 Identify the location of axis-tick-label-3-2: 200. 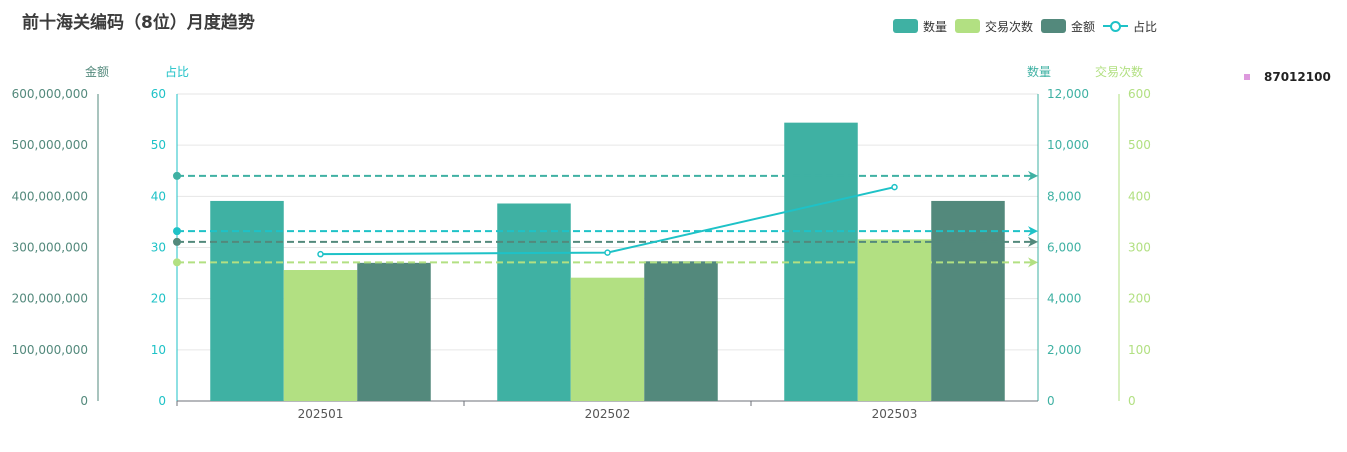
(1139, 299).